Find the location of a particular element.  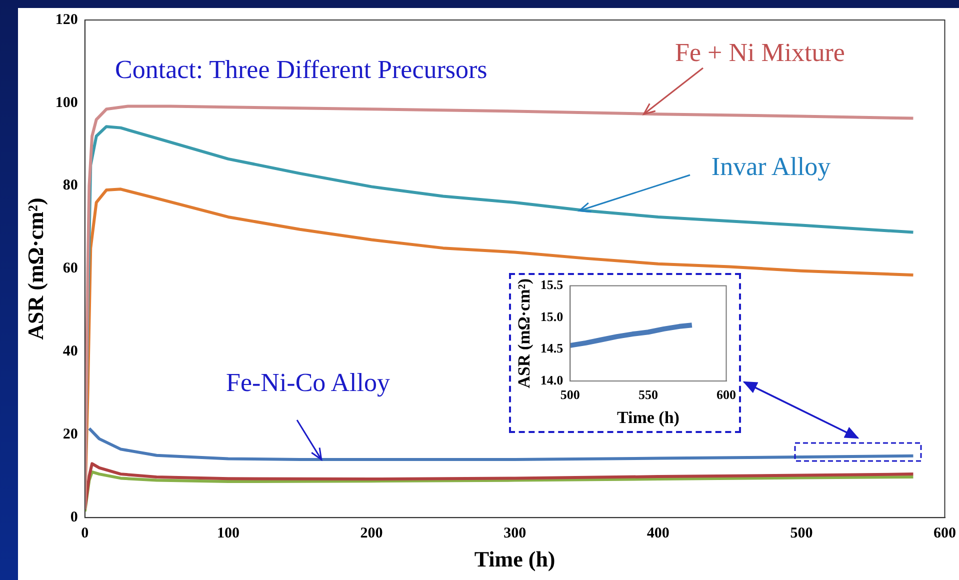

y-tick-label: 20 is located at coordinates (70, 434).